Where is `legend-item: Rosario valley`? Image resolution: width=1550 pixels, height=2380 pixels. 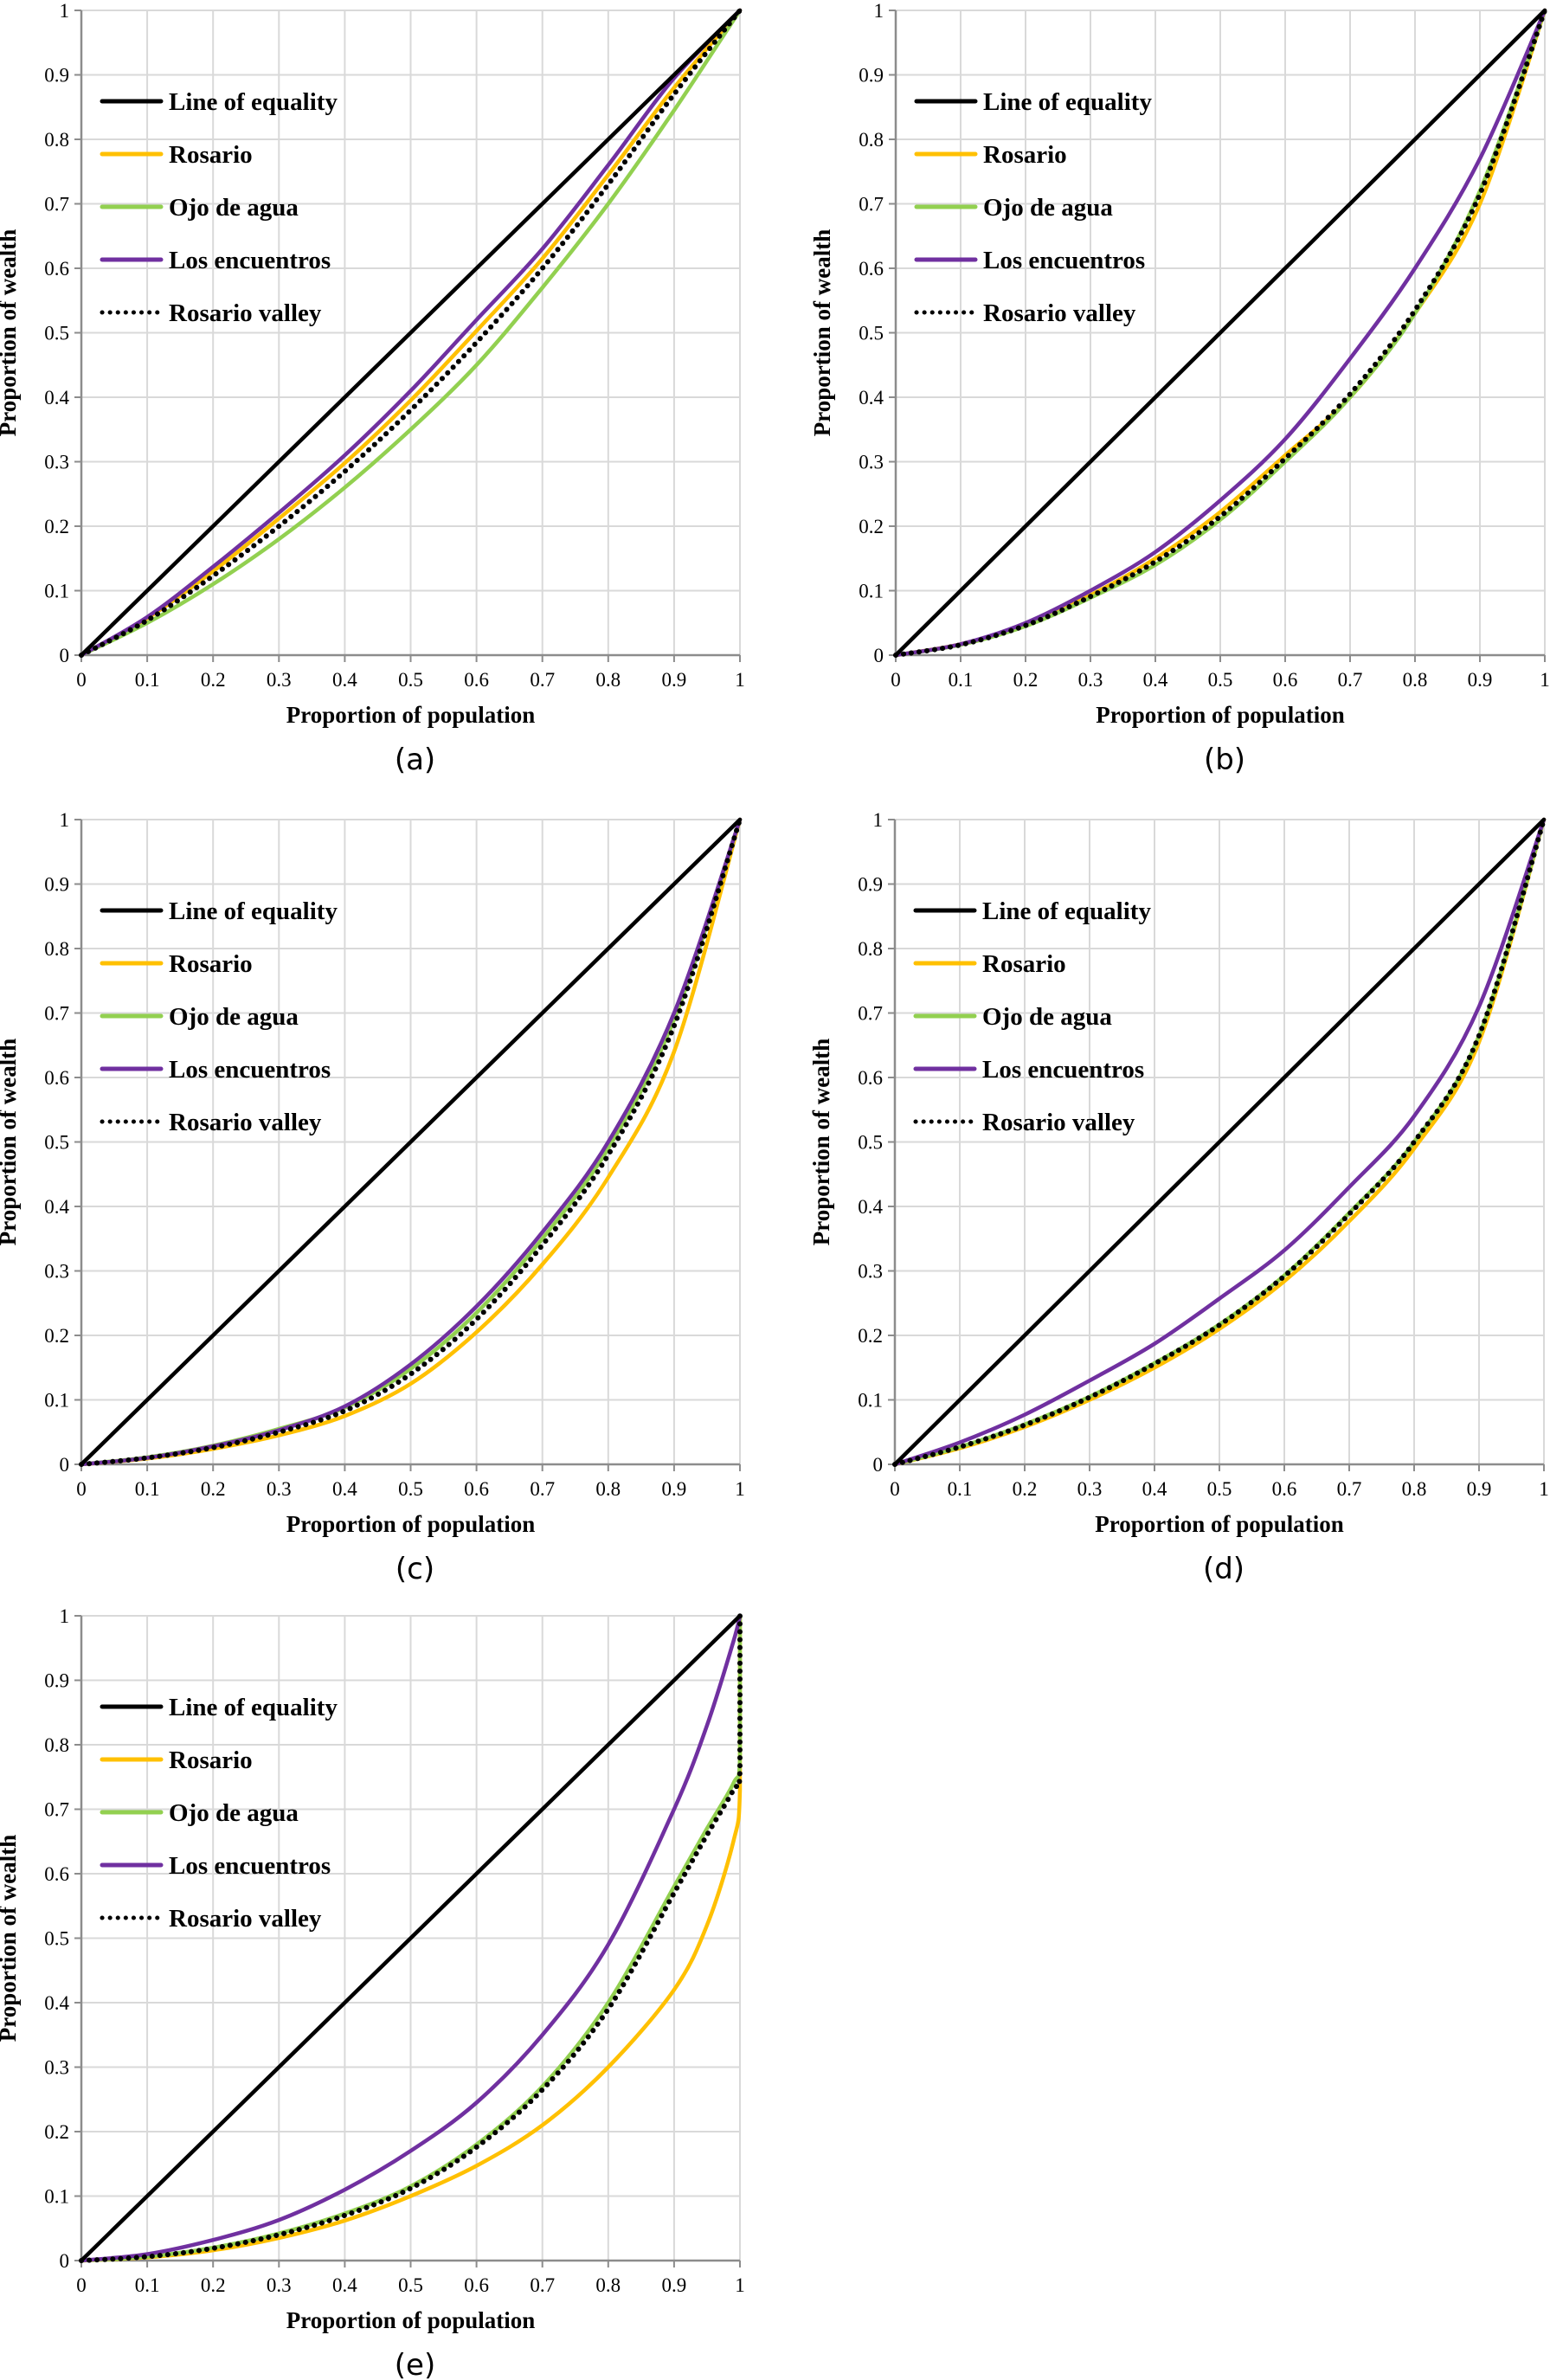
legend-item: Rosario valley is located at coordinates (1024, 1122).